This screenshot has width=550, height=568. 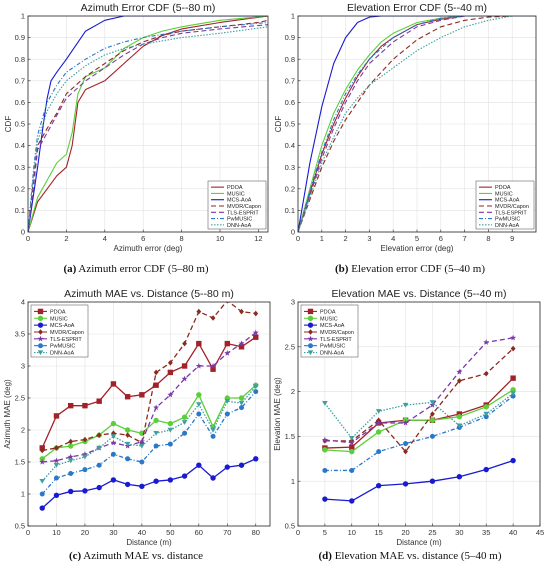 I want to click on series-line-pdoa, so click(x=149, y=392).